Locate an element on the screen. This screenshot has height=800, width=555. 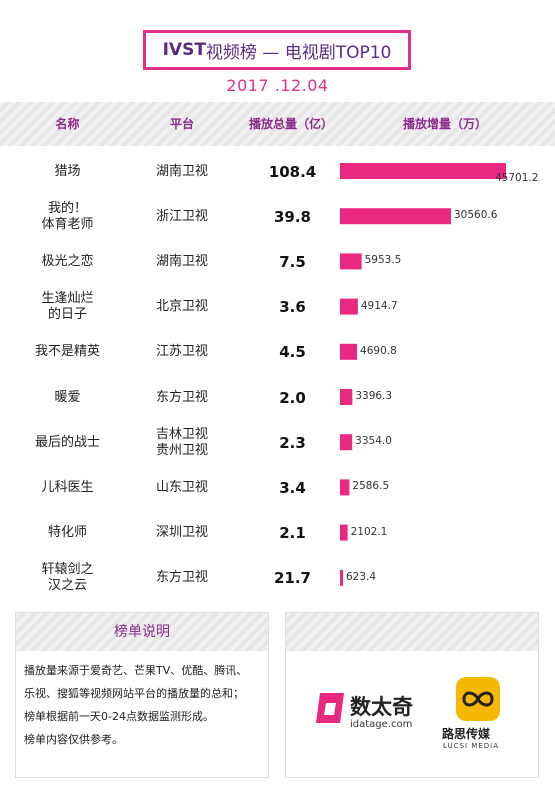
title-brand: IVST is located at coordinates (184, 50).